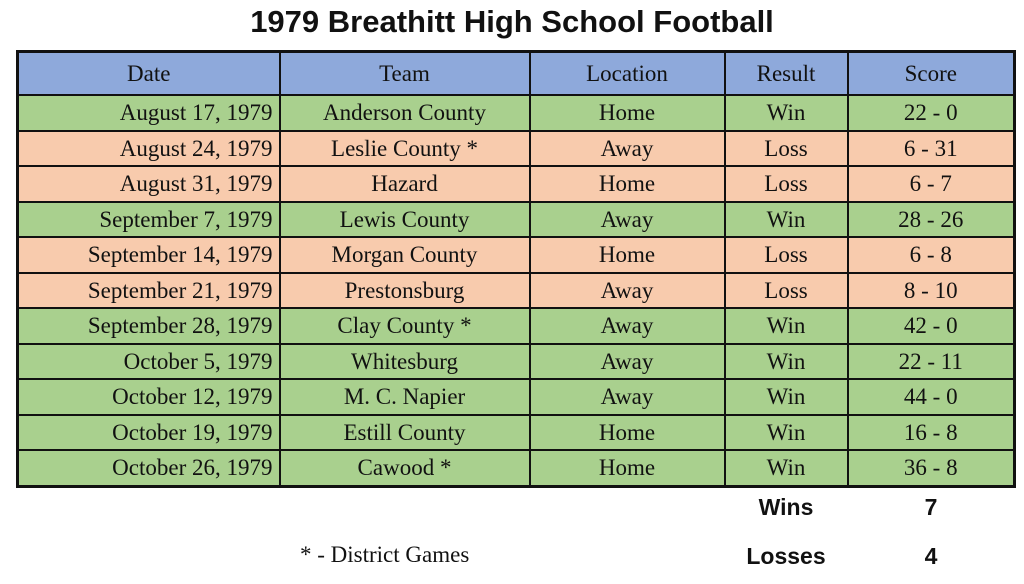 The image size is (1024, 584). I want to click on team-cell: M. C. Napier, so click(404, 397).